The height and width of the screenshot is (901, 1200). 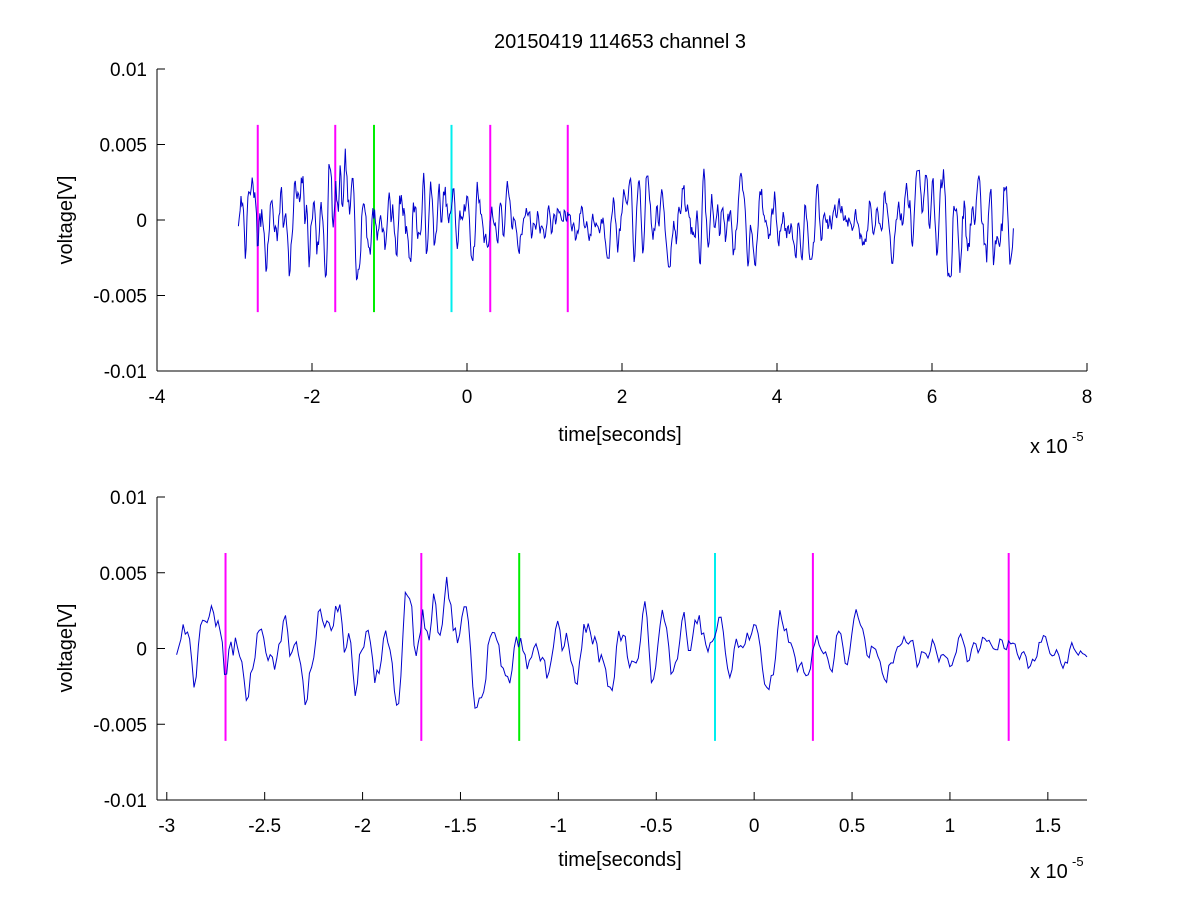 What do you see at coordinates (852, 826) in the screenshot?
I see `bottom-plot-xtick-label: 0.5` at bounding box center [852, 826].